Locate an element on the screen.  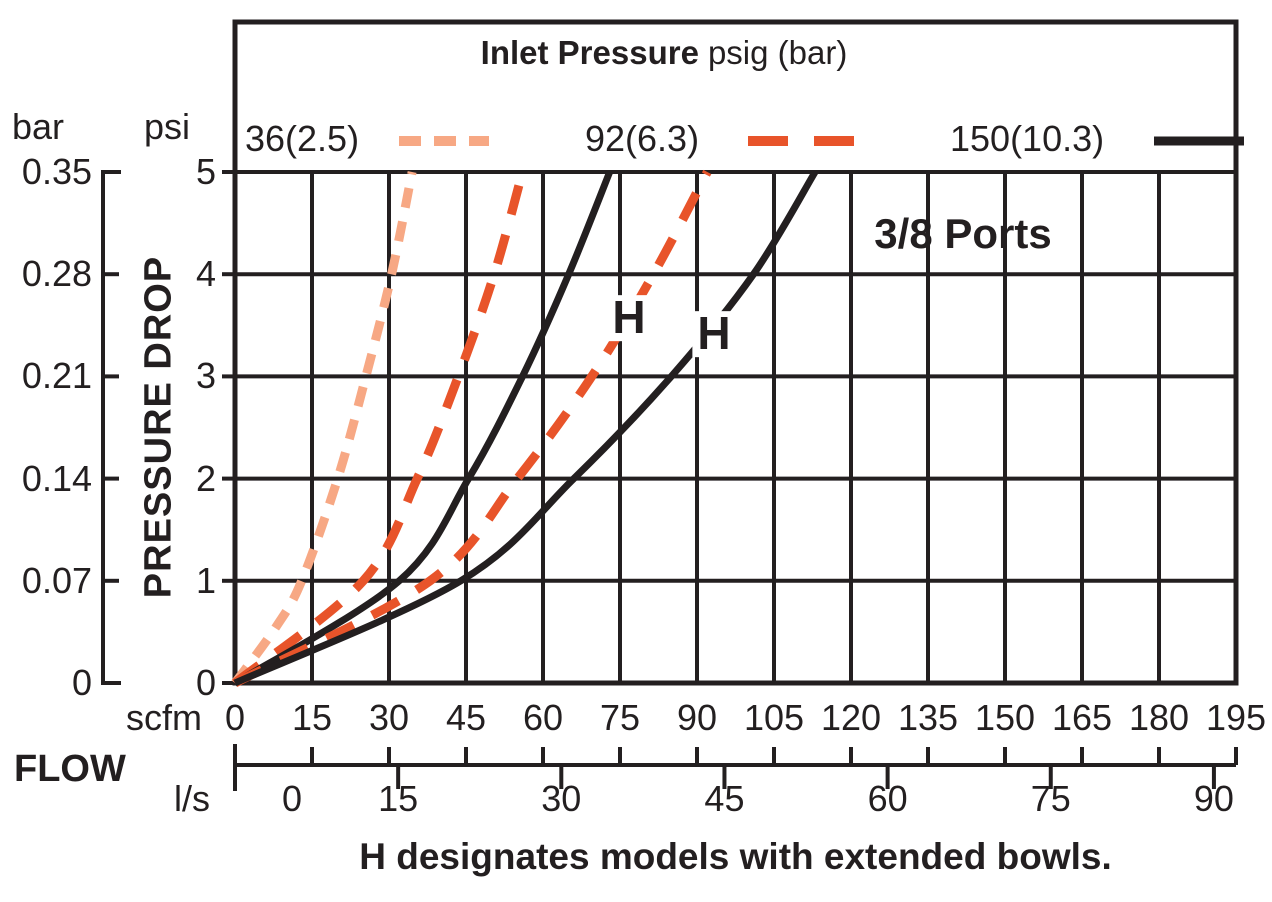
bar-tick-label: 0.07 is located at coordinates (56, 580).